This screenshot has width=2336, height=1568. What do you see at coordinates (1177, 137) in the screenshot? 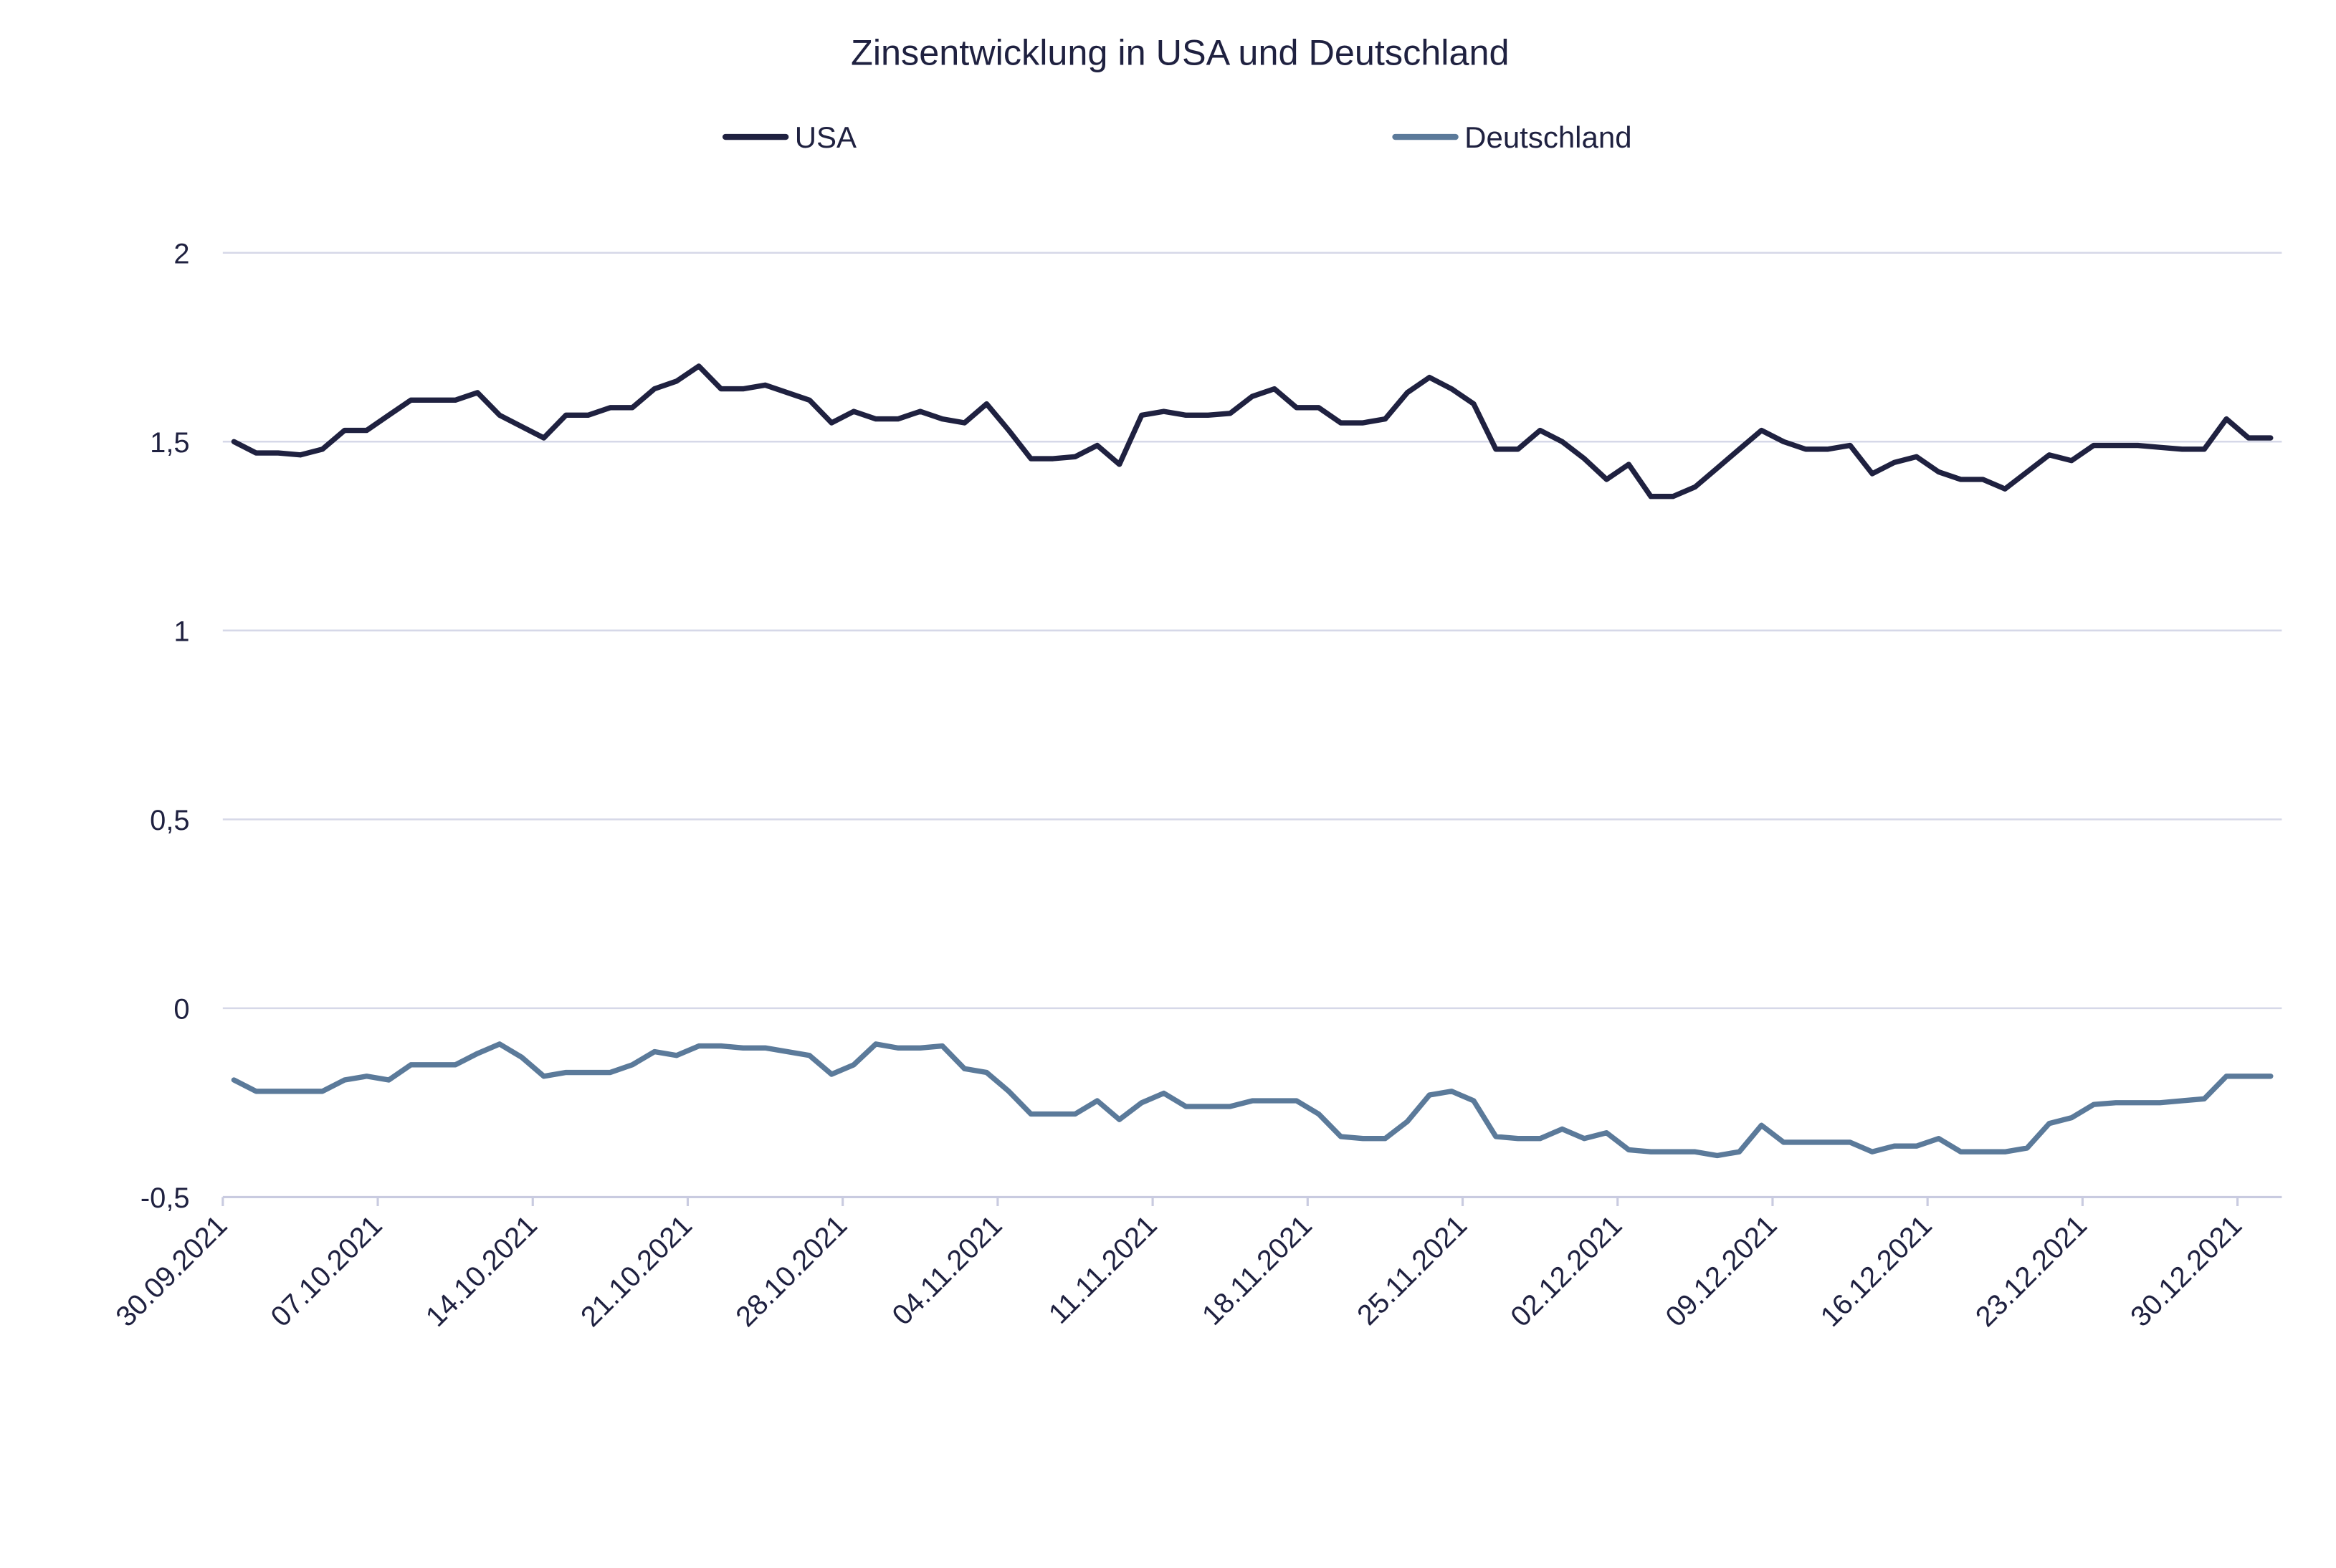
I see `legend: USA Deutschland` at bounding box center [1177, 137].